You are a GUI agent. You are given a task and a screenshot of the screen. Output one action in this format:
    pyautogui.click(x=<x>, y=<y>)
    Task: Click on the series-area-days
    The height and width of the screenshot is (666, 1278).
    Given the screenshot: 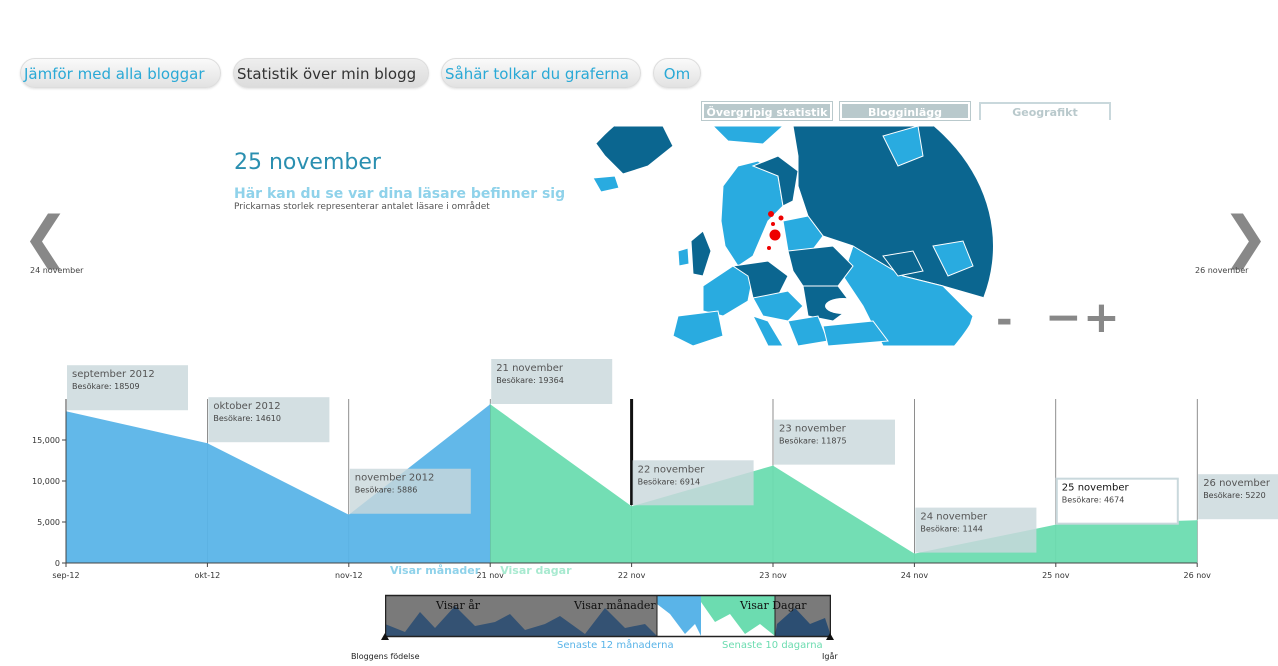 What is the action you would take?
    pyautogui.click(x=844, y=483)
    